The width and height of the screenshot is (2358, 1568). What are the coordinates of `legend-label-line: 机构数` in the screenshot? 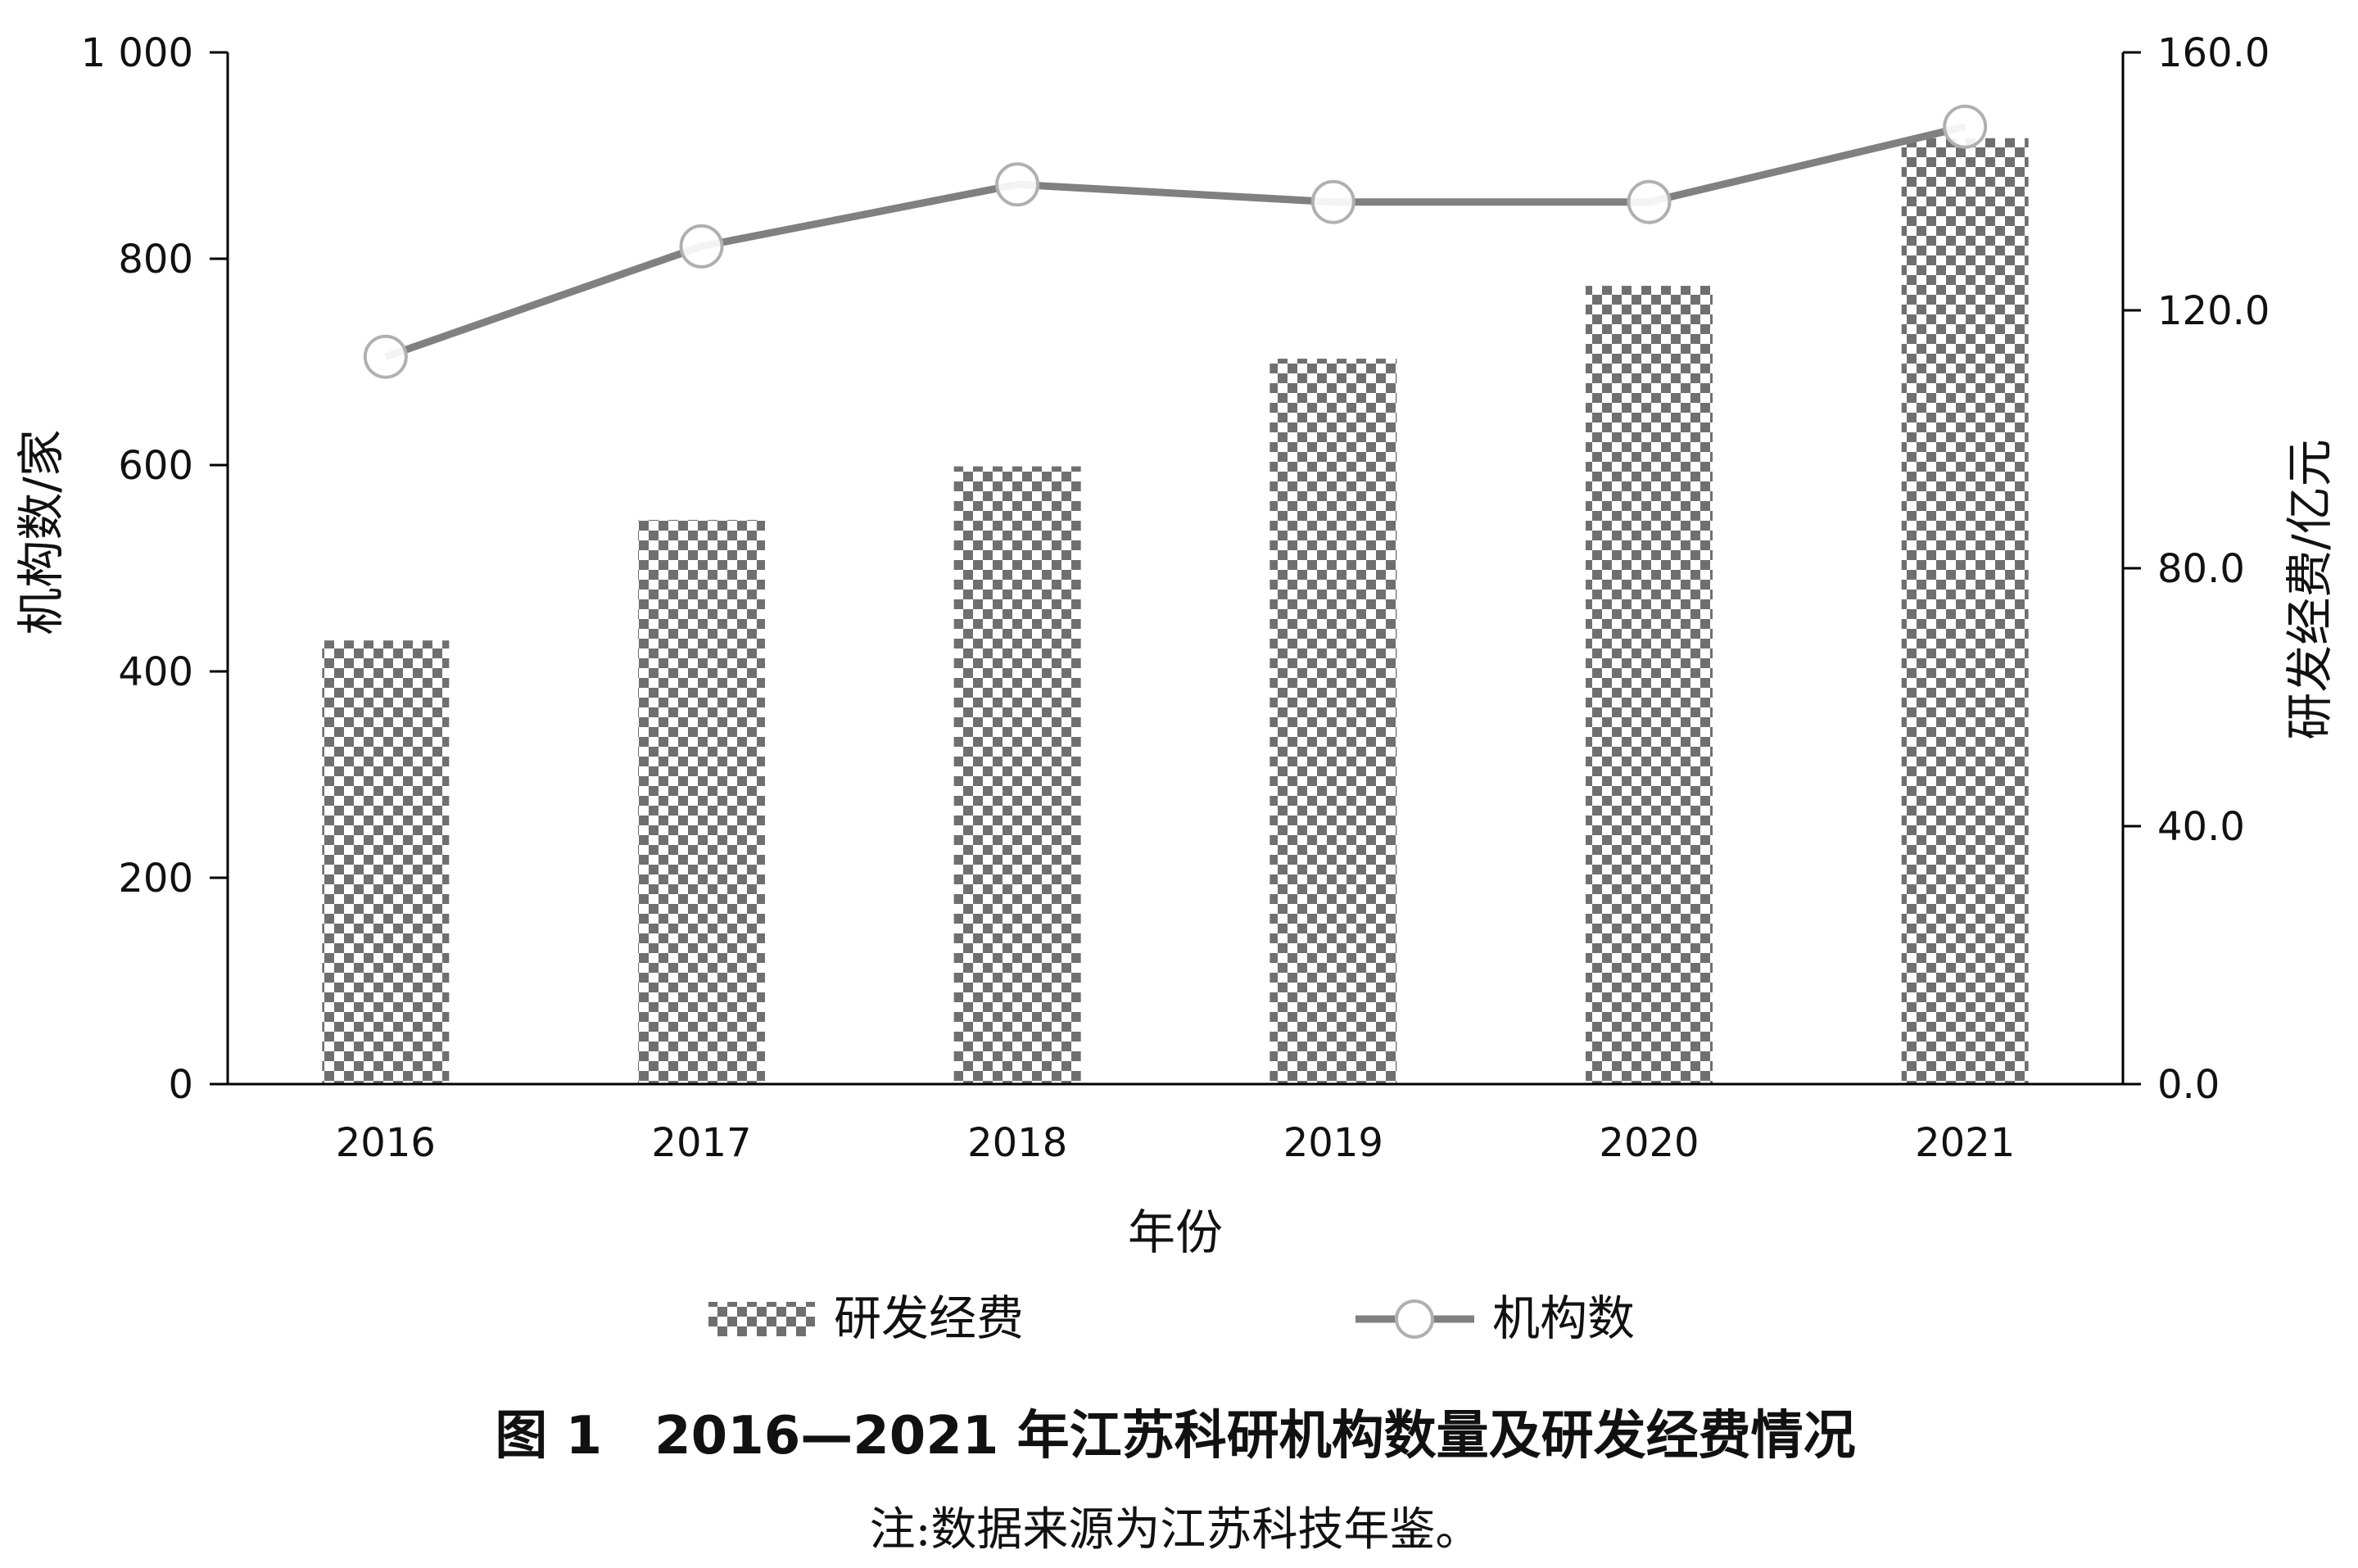 It's located at (1563, 1318).